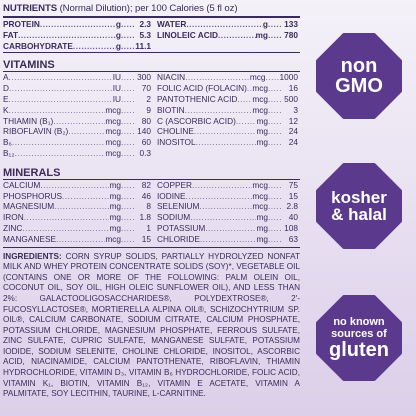 The width and height of the screenshot is (416, 416). Describe the element at coordinates (77, 24) in the screenshot. I see `nutrient-row: PROTEIN g 2.3` at that location.